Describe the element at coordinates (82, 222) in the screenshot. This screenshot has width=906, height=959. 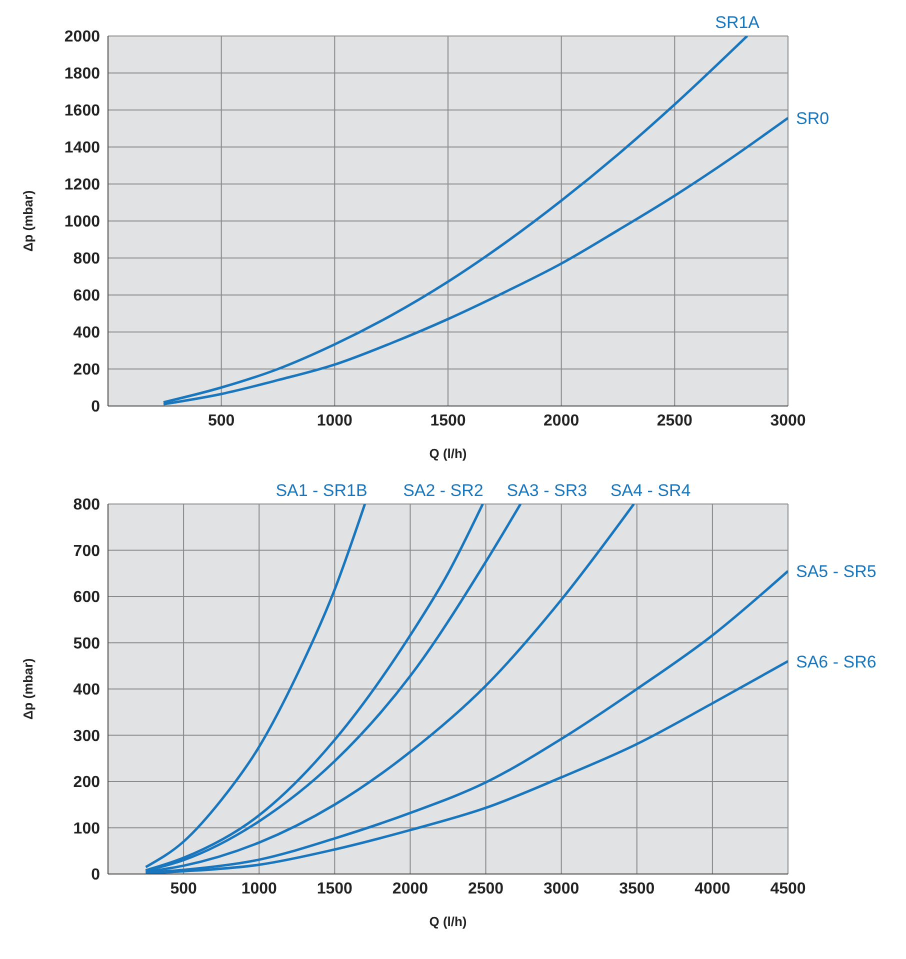
I see `y-tick-label: 1000` at that location.